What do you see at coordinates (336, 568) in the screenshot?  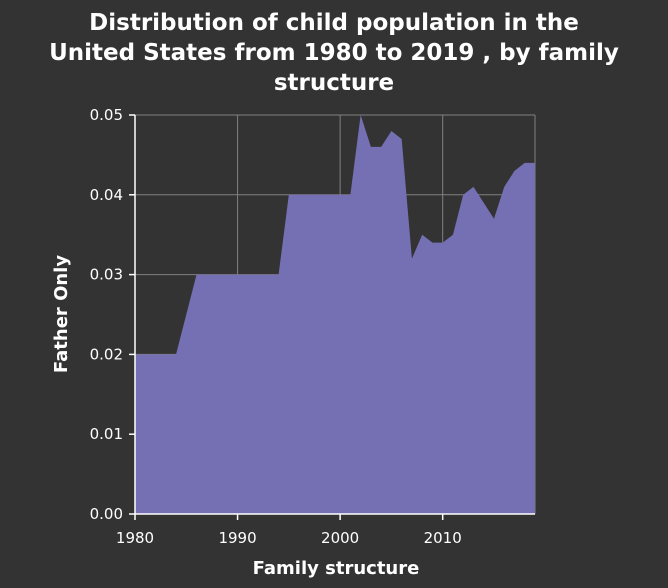 I see `x-axis-label: Family structure` at bounding box center [336, 568].